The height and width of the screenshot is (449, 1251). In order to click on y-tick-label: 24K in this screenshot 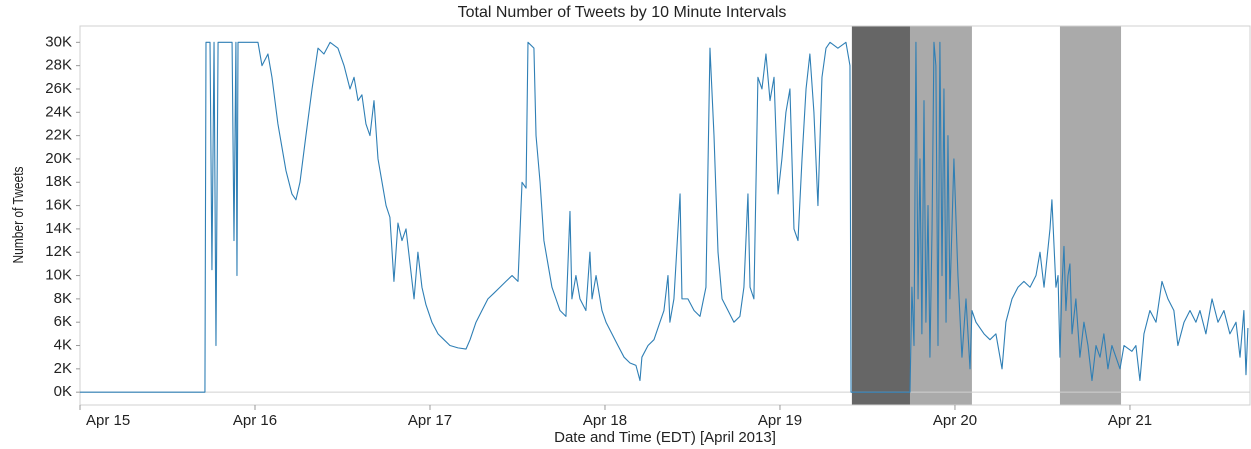, I will do `click(58, 111)`.